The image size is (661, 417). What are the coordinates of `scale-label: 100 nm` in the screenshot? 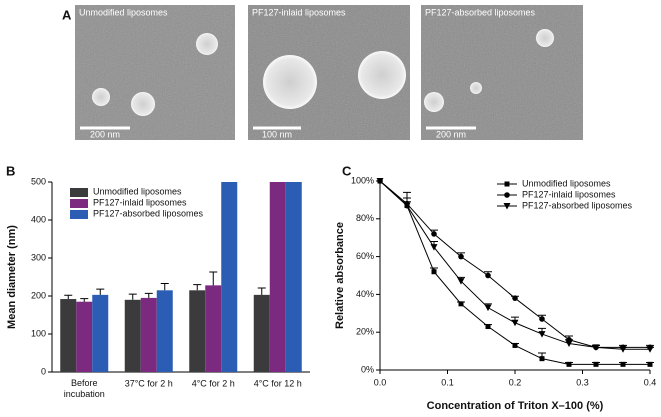 It's located at (277, 134).